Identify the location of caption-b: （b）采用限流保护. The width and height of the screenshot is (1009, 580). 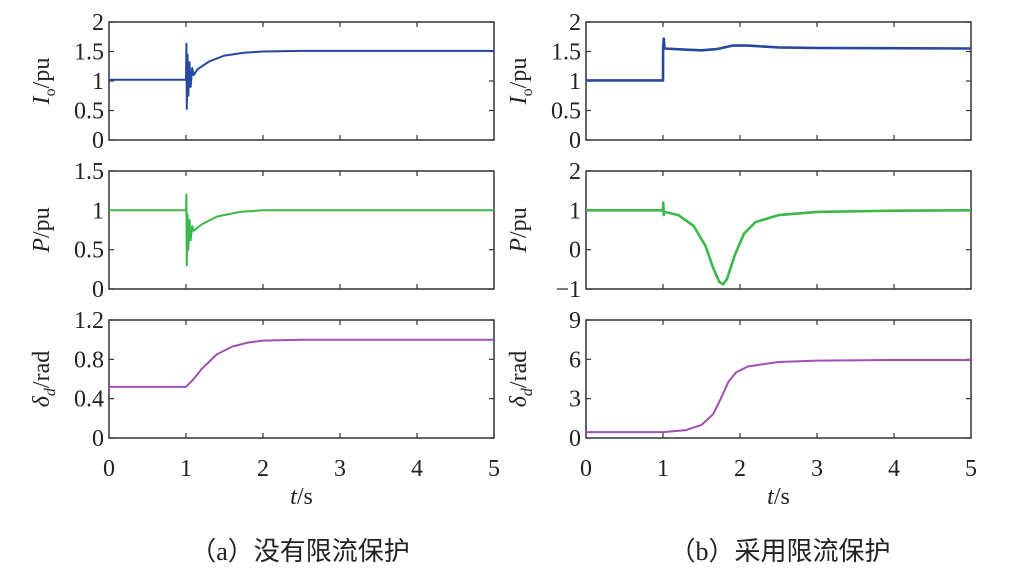
(779, 551).